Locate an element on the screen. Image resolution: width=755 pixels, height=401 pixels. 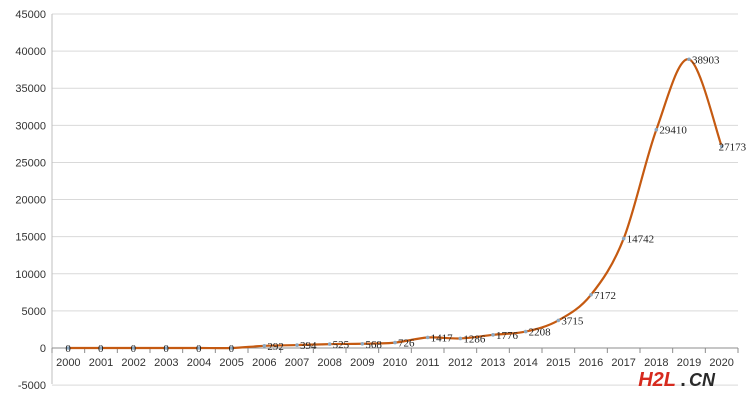
data-label: 394 is located at coordinates (308, 346).